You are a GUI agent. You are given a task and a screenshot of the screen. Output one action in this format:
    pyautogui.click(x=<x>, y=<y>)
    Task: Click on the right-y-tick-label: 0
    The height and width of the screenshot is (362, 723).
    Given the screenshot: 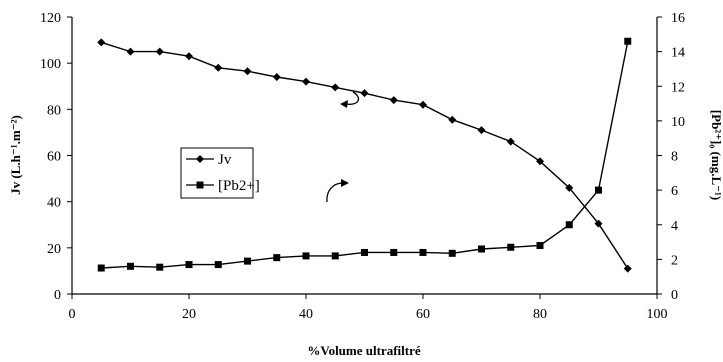 What is the action you would take?
    pyautogui.click(x=674, y=295)
    